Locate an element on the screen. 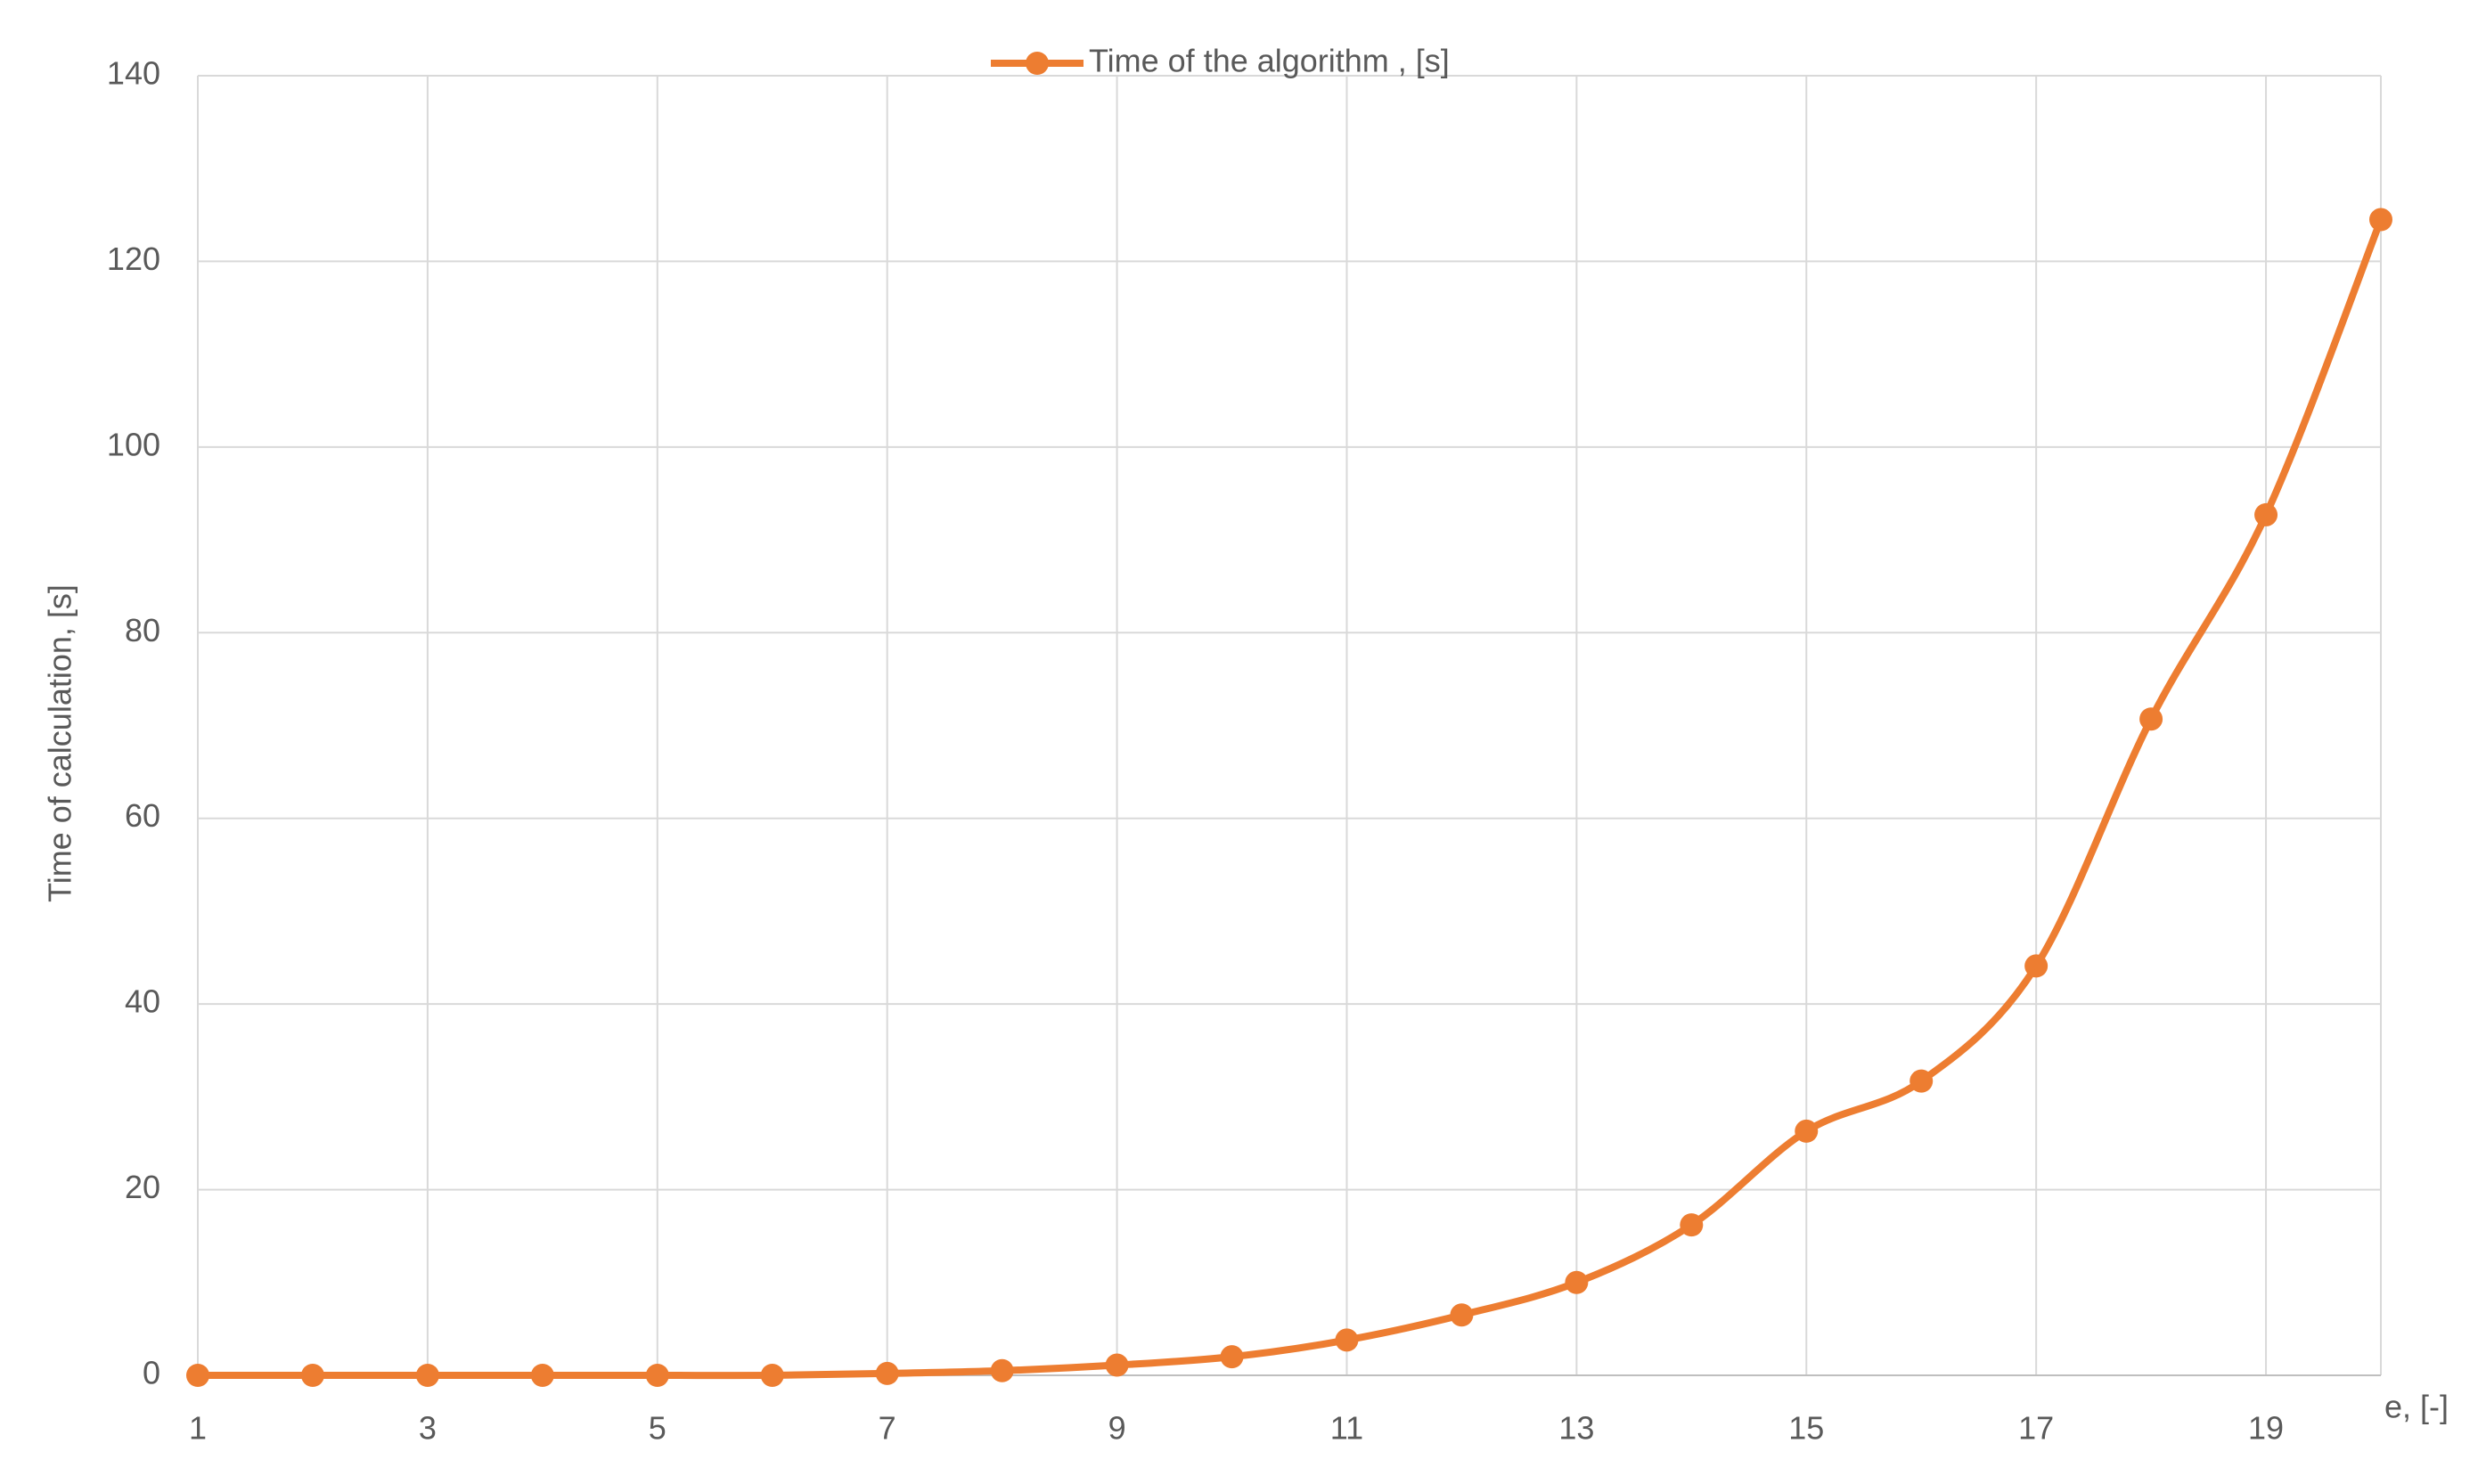 The height and width of the screenshot is (1484, 2486). y-tick-label: 120 is located at coordinates (133, 259).